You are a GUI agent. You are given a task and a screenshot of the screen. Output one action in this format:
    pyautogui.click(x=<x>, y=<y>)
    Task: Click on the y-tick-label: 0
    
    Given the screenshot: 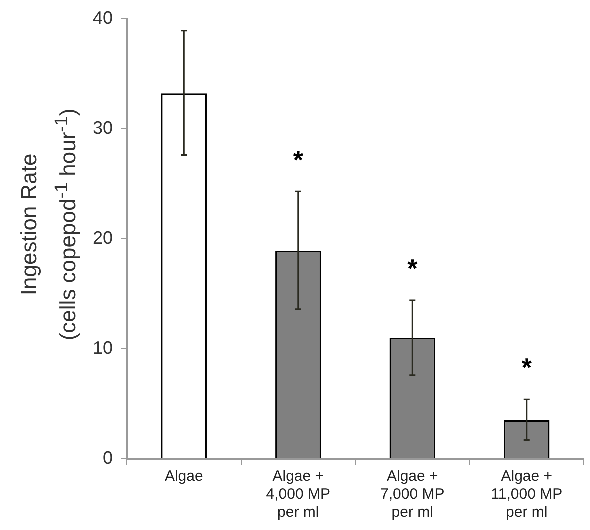 What is the action you would take?
    pyautogui.click(x=108, y=458)
    